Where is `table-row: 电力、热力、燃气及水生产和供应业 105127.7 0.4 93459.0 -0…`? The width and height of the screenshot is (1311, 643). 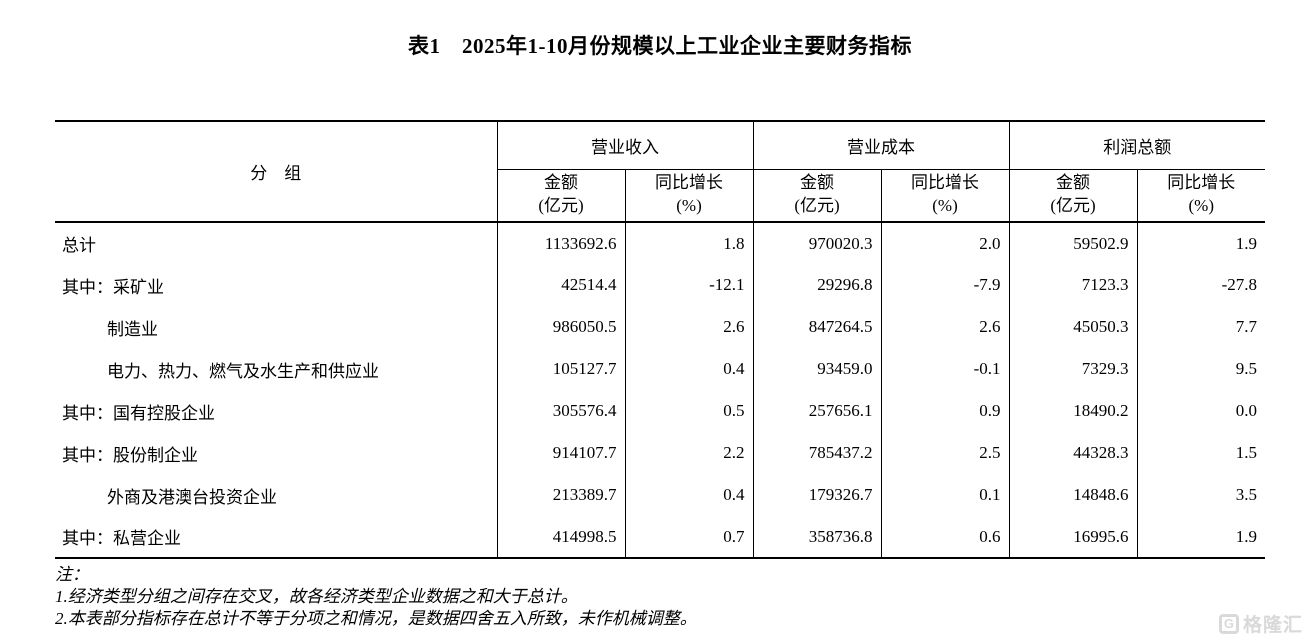 table-row: 电力、热力、燃气及水生产和供应业 105127.7 0.4 93459.0 -0… is located at coordinates (660, 369).